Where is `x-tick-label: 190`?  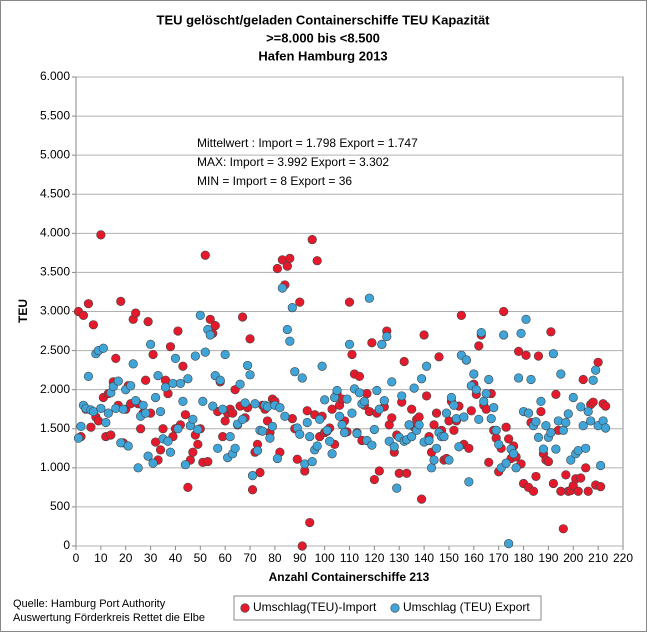
x-tick-label: 190 is located at coordinates (548, 558).